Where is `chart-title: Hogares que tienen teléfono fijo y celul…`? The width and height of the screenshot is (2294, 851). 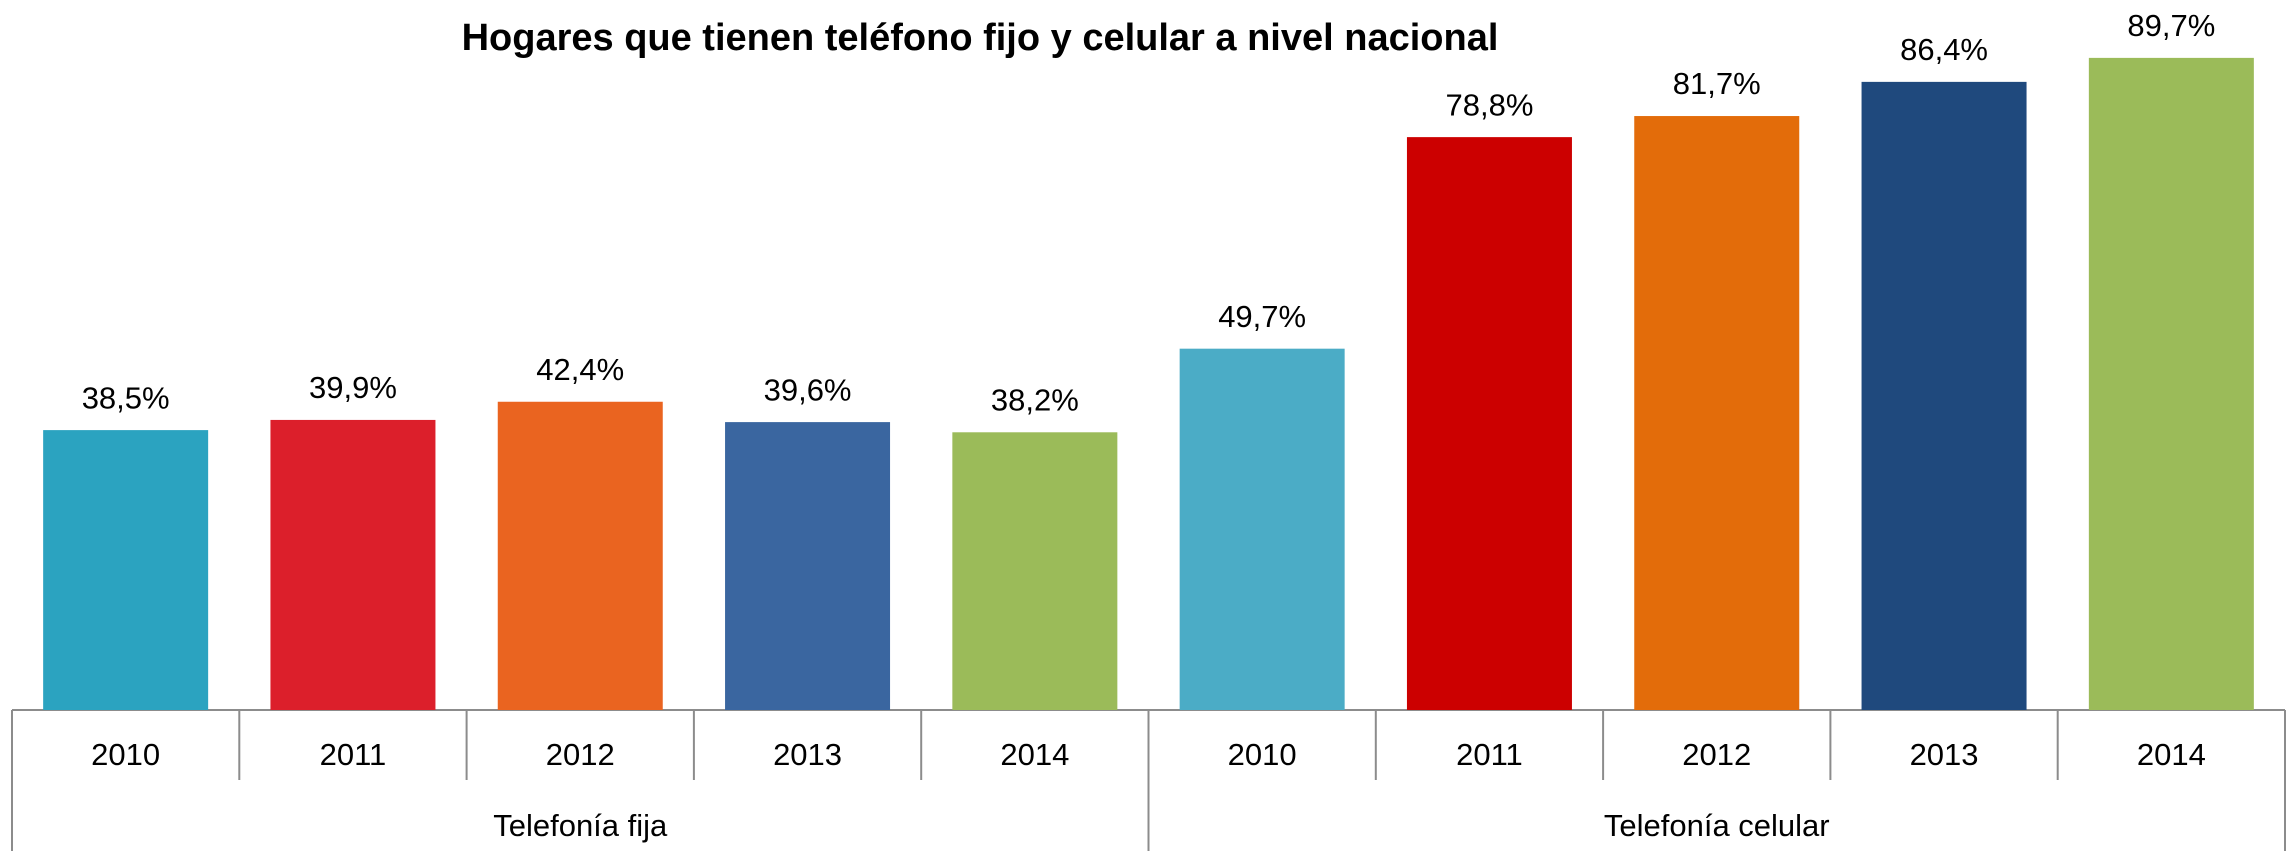
chart-title: Hogares que tienen teléfono fijo y celul… is located at coordinates (980, 38).